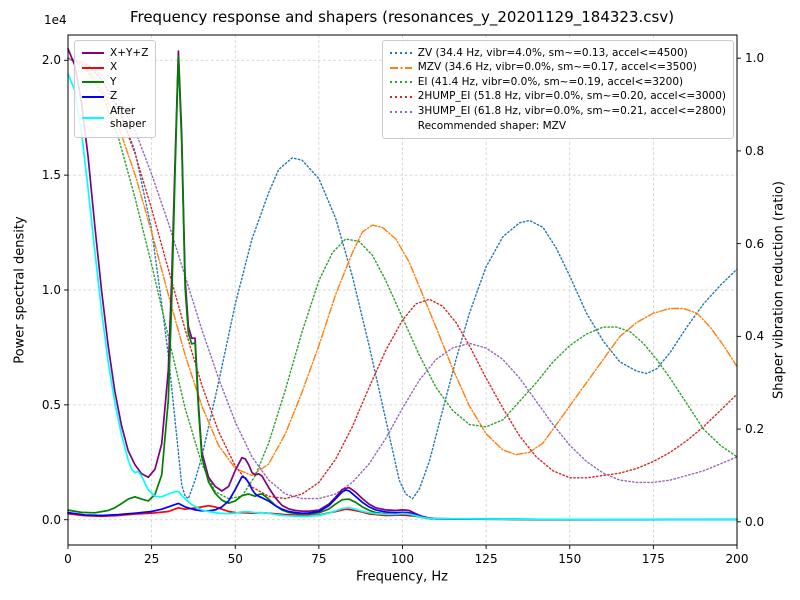 The image size is (800, 600). I want to click on legend-label: Z, so click(114, 96).